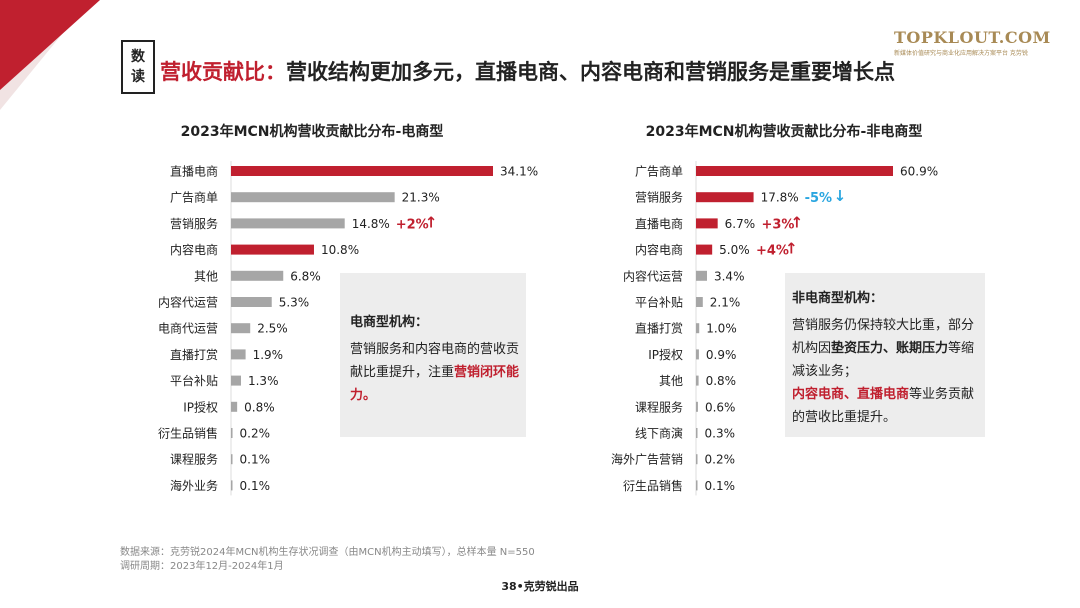 The width and height of the screenshot is (1080, 608). I want to click on logo-main-text: TOPKLOUT.COM, so click(972, 37).